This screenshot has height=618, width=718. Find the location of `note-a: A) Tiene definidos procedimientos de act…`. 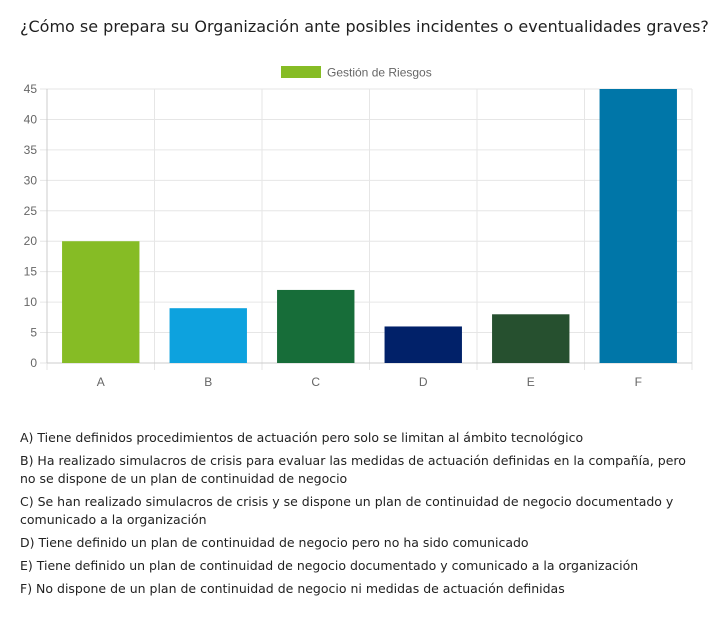

note-a: A) Tiene definidos procedimientos de act… is located at coordinates (302, 437).